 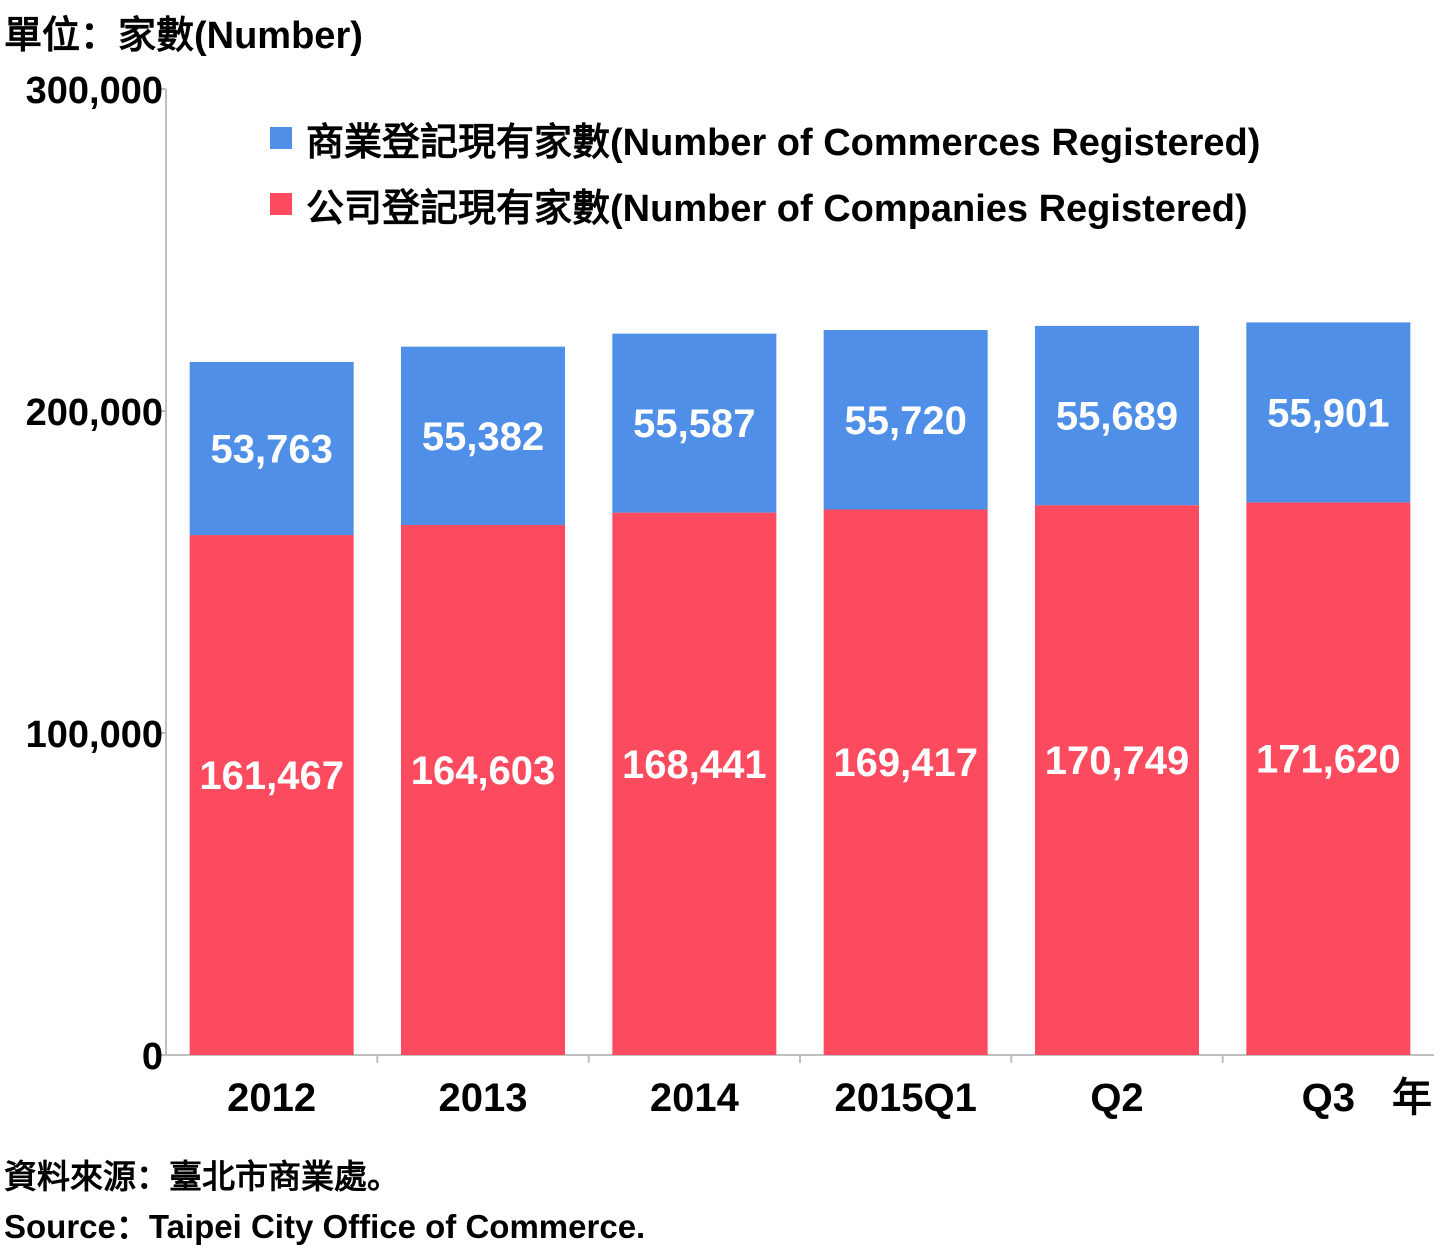 I want to click on data-label-commerce: 55,689, so click(x=1117, y=417).